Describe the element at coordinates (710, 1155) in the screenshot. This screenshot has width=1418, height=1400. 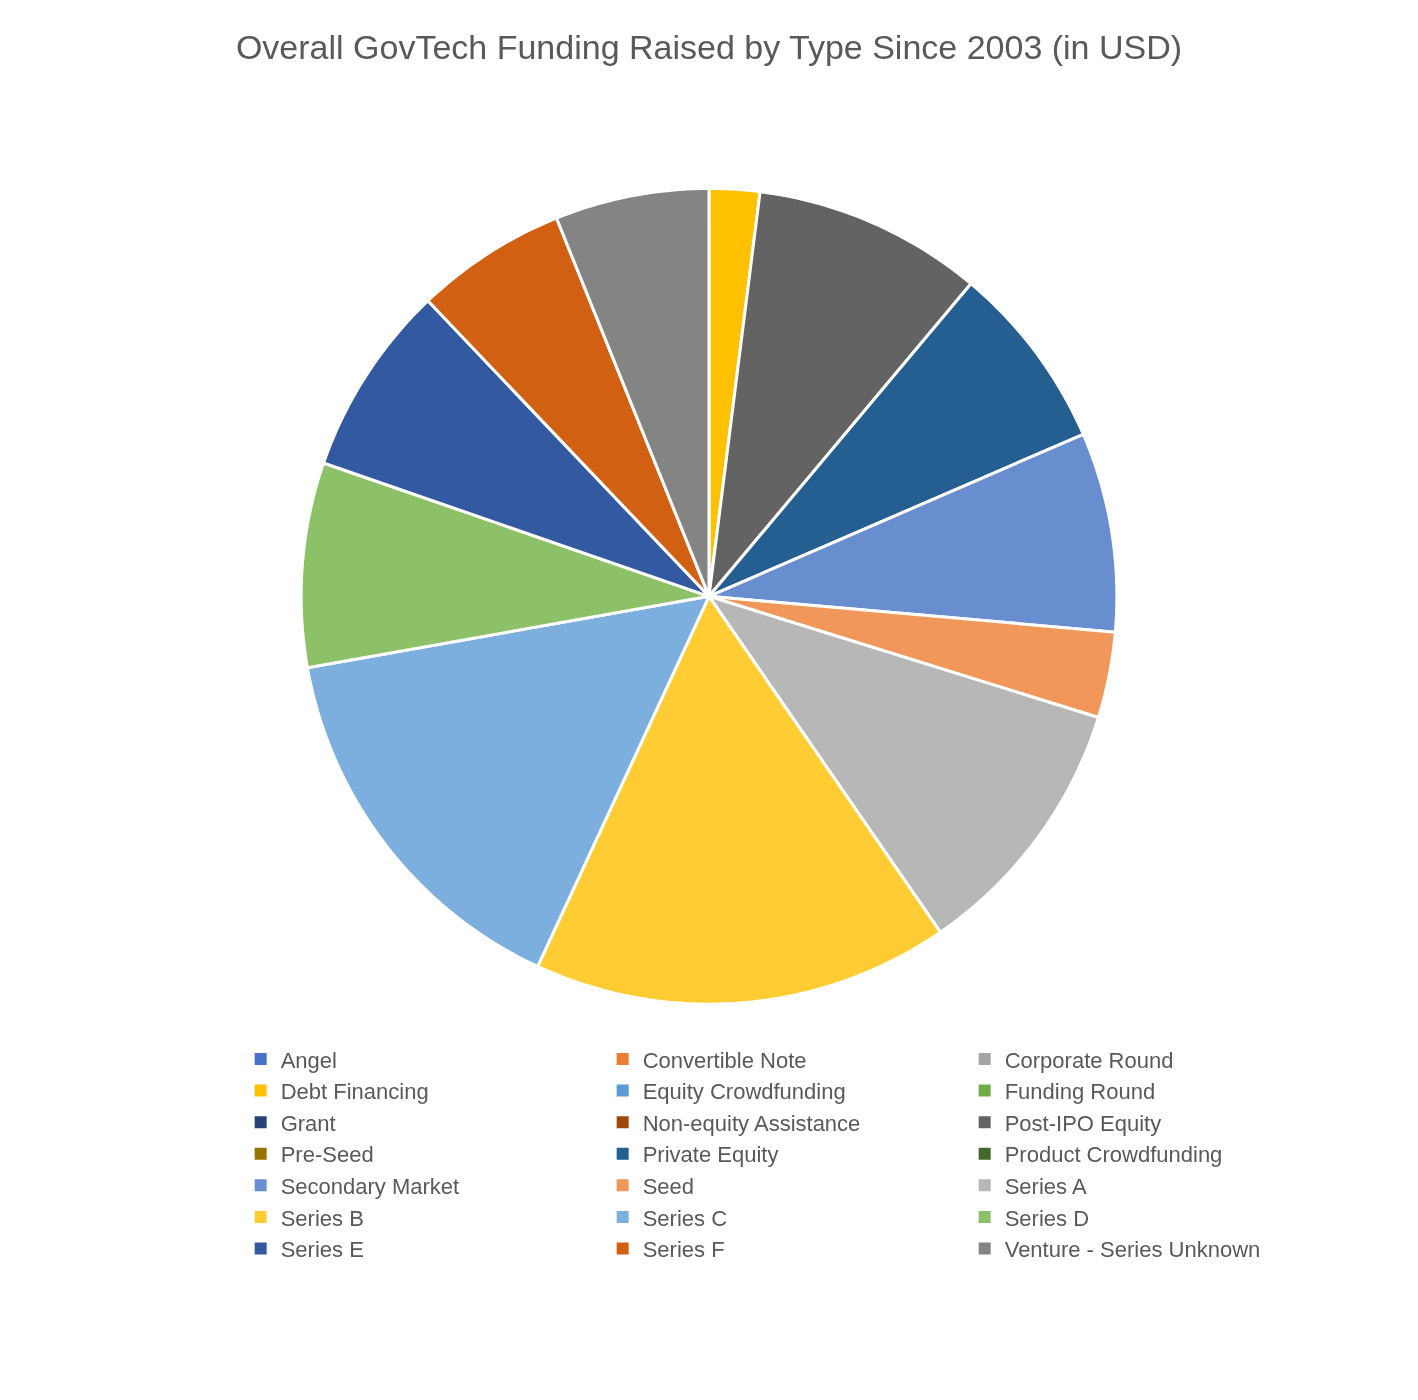
I see `legend-label: Private Equity` at that location.